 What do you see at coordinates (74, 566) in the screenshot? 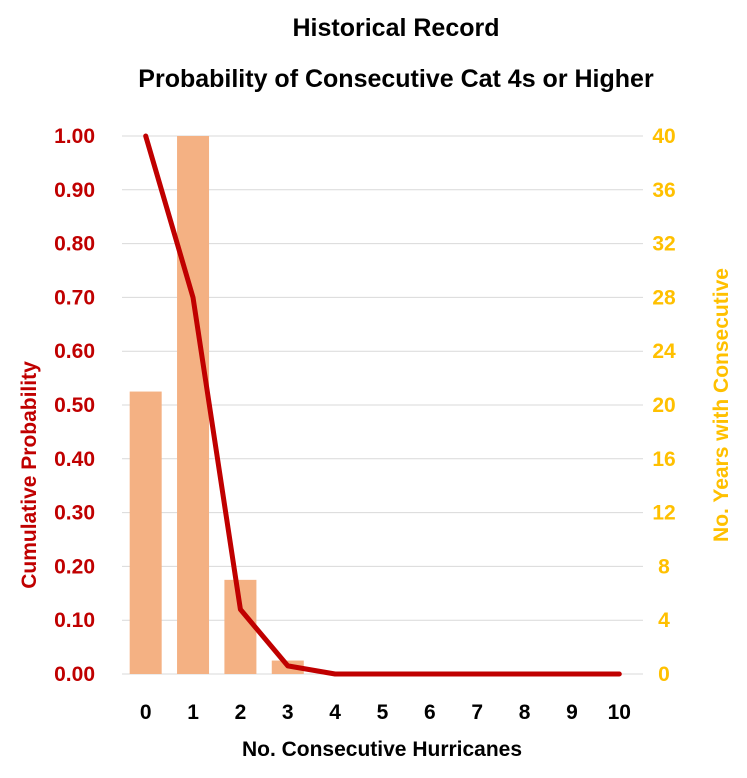
I see `left-tick-label: 0.20` at bounding box center [74, 566].